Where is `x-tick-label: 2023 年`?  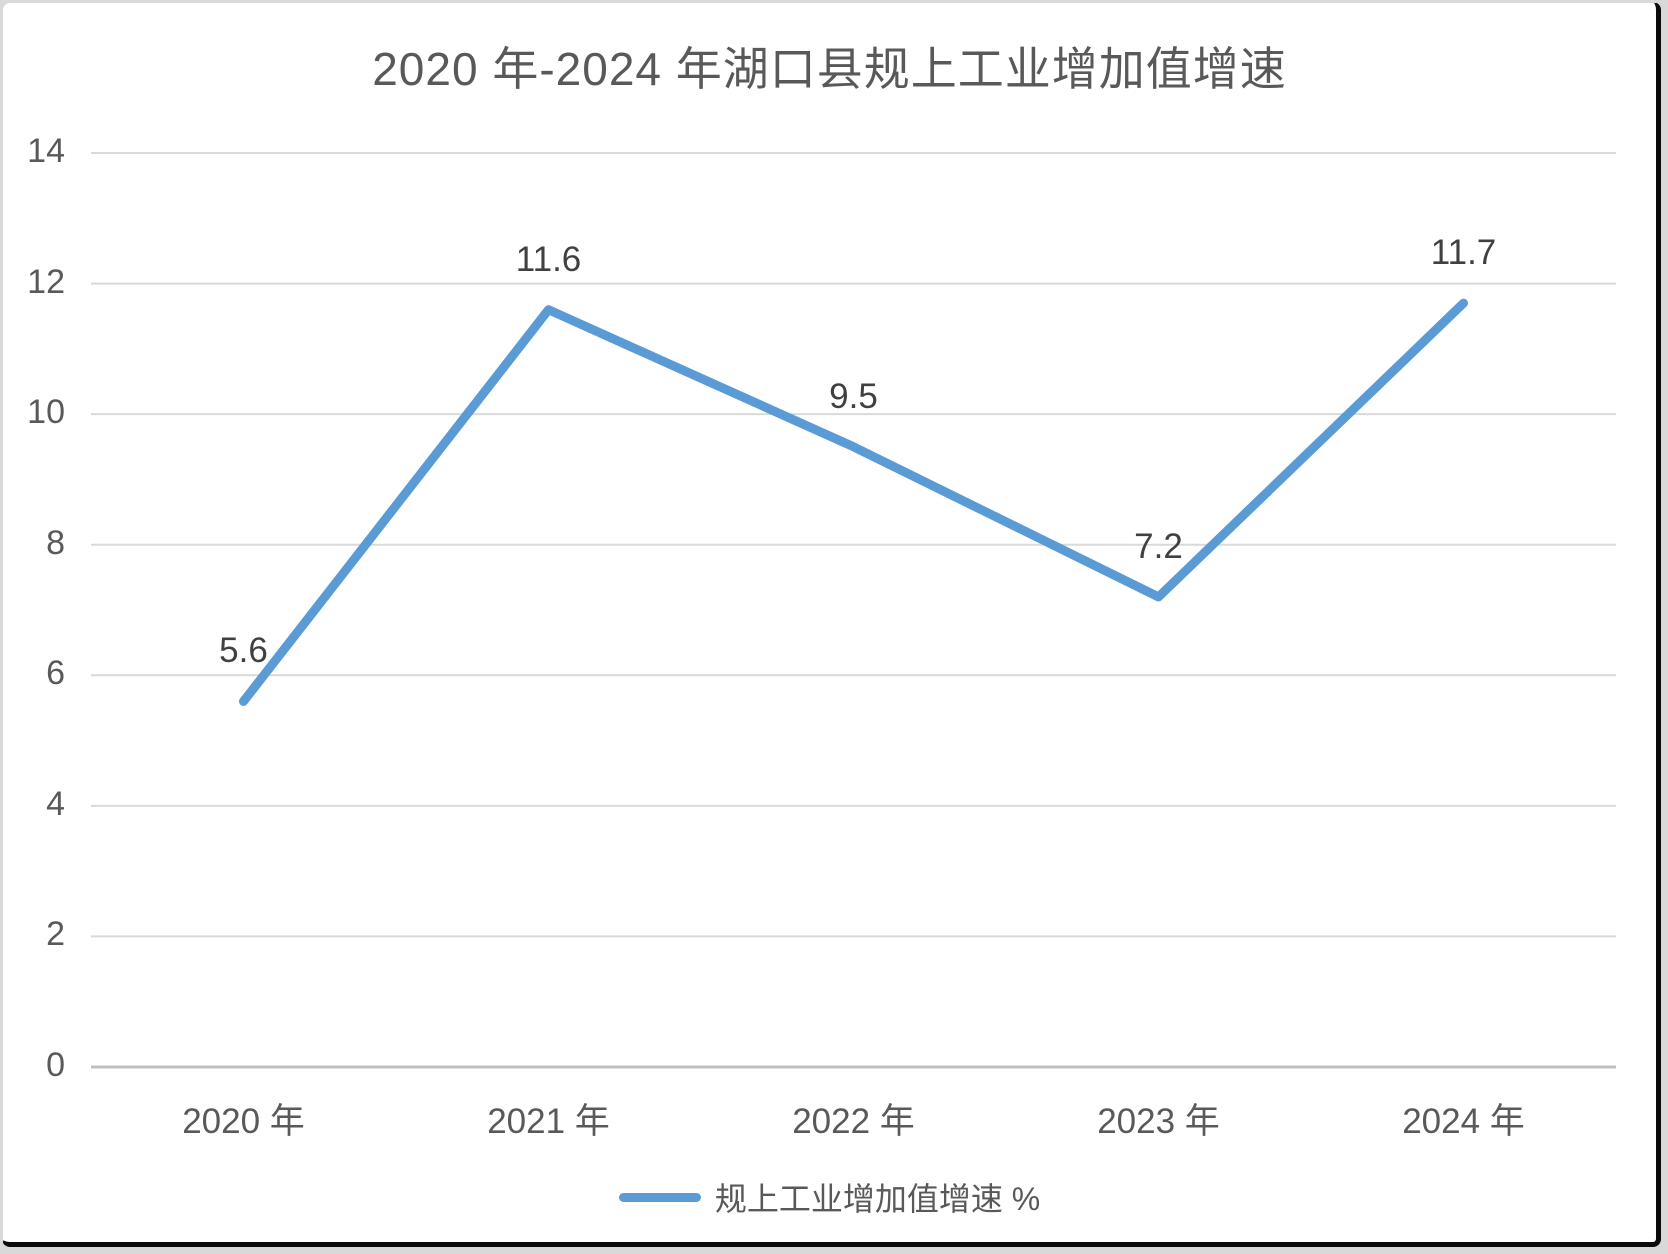 x-tick-label: 2023 年 is located at coordinates (1158, 1121).